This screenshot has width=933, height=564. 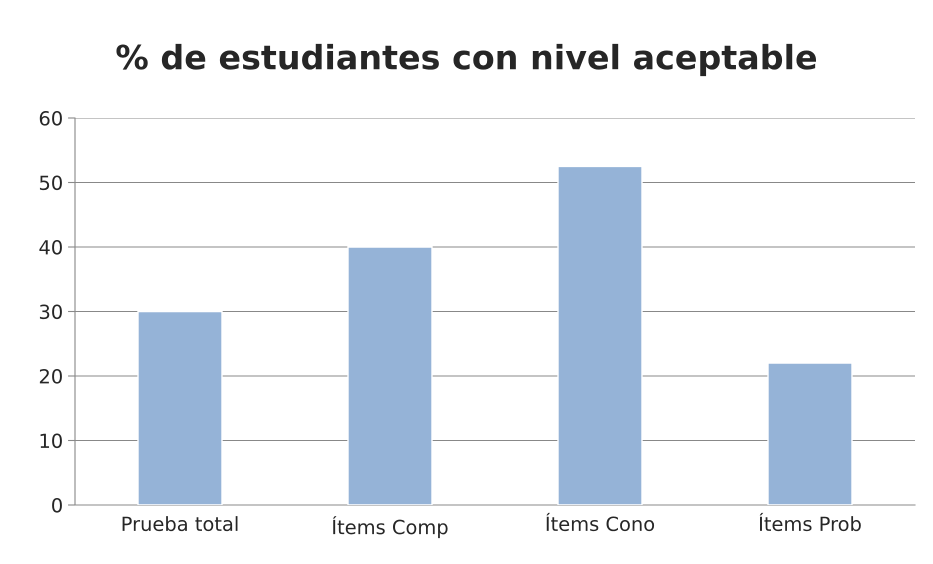 I want to click on x-tick-label: Ítems Prob, so click(x=810, y=522).